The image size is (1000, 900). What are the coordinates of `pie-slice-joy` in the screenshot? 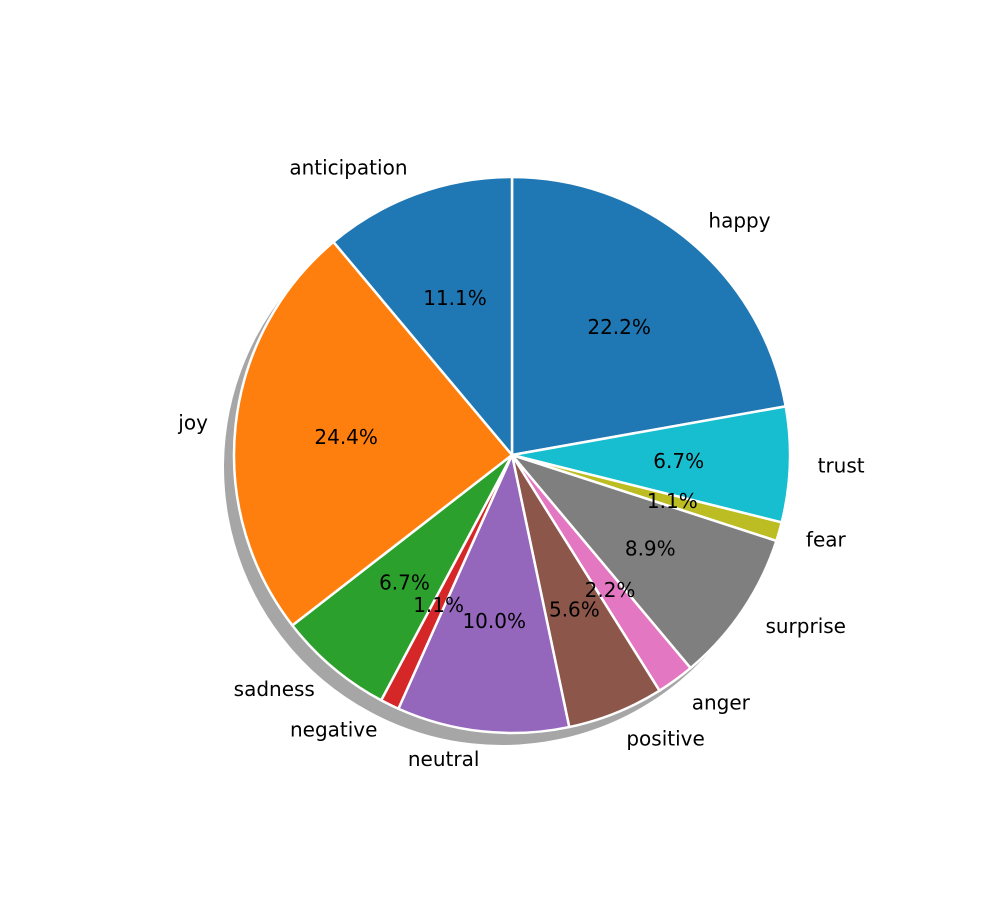 It's located at (373, 433).